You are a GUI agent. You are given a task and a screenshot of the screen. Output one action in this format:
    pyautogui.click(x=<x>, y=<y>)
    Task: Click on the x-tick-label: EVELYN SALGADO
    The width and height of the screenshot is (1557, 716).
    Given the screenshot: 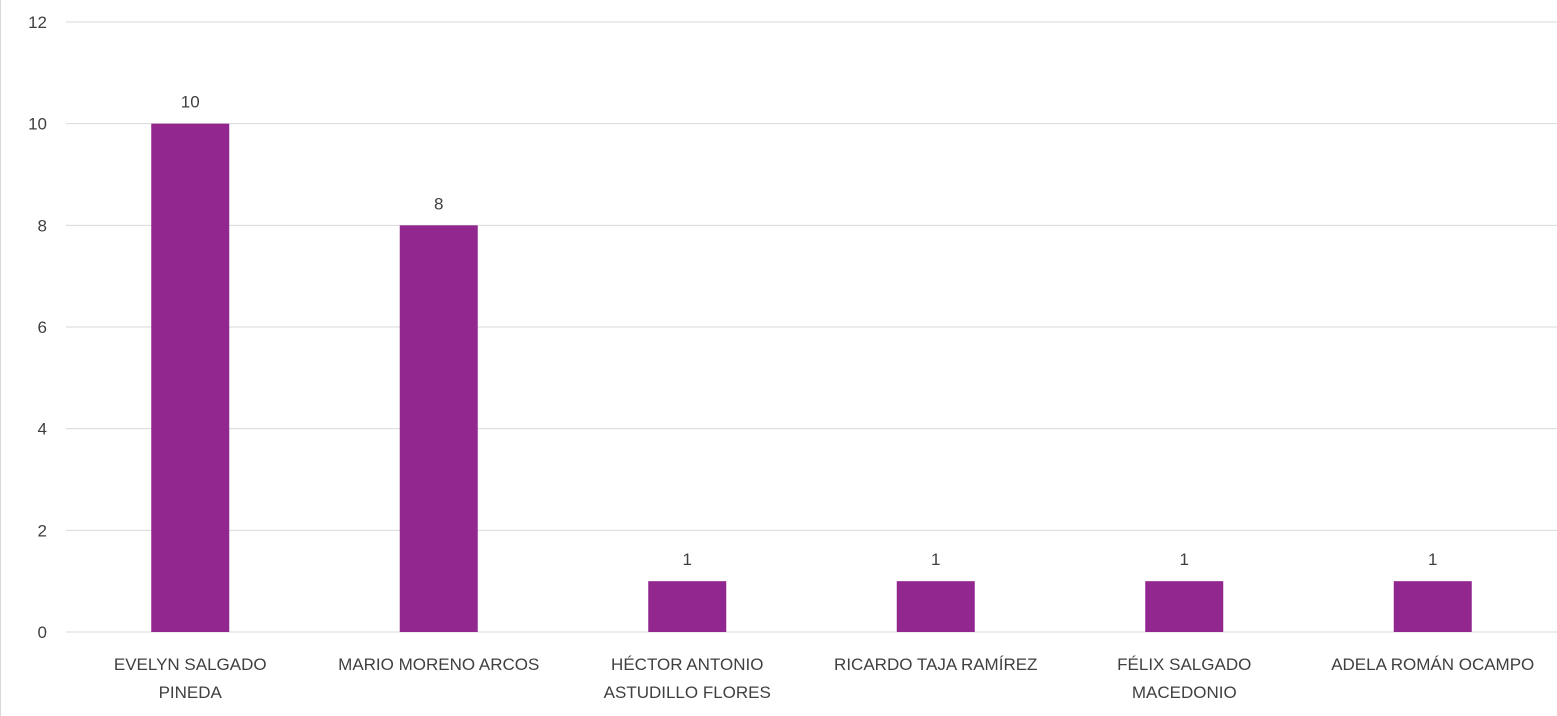 What is the action you would take?
    pyautogui.click(x=190, y=664)
    